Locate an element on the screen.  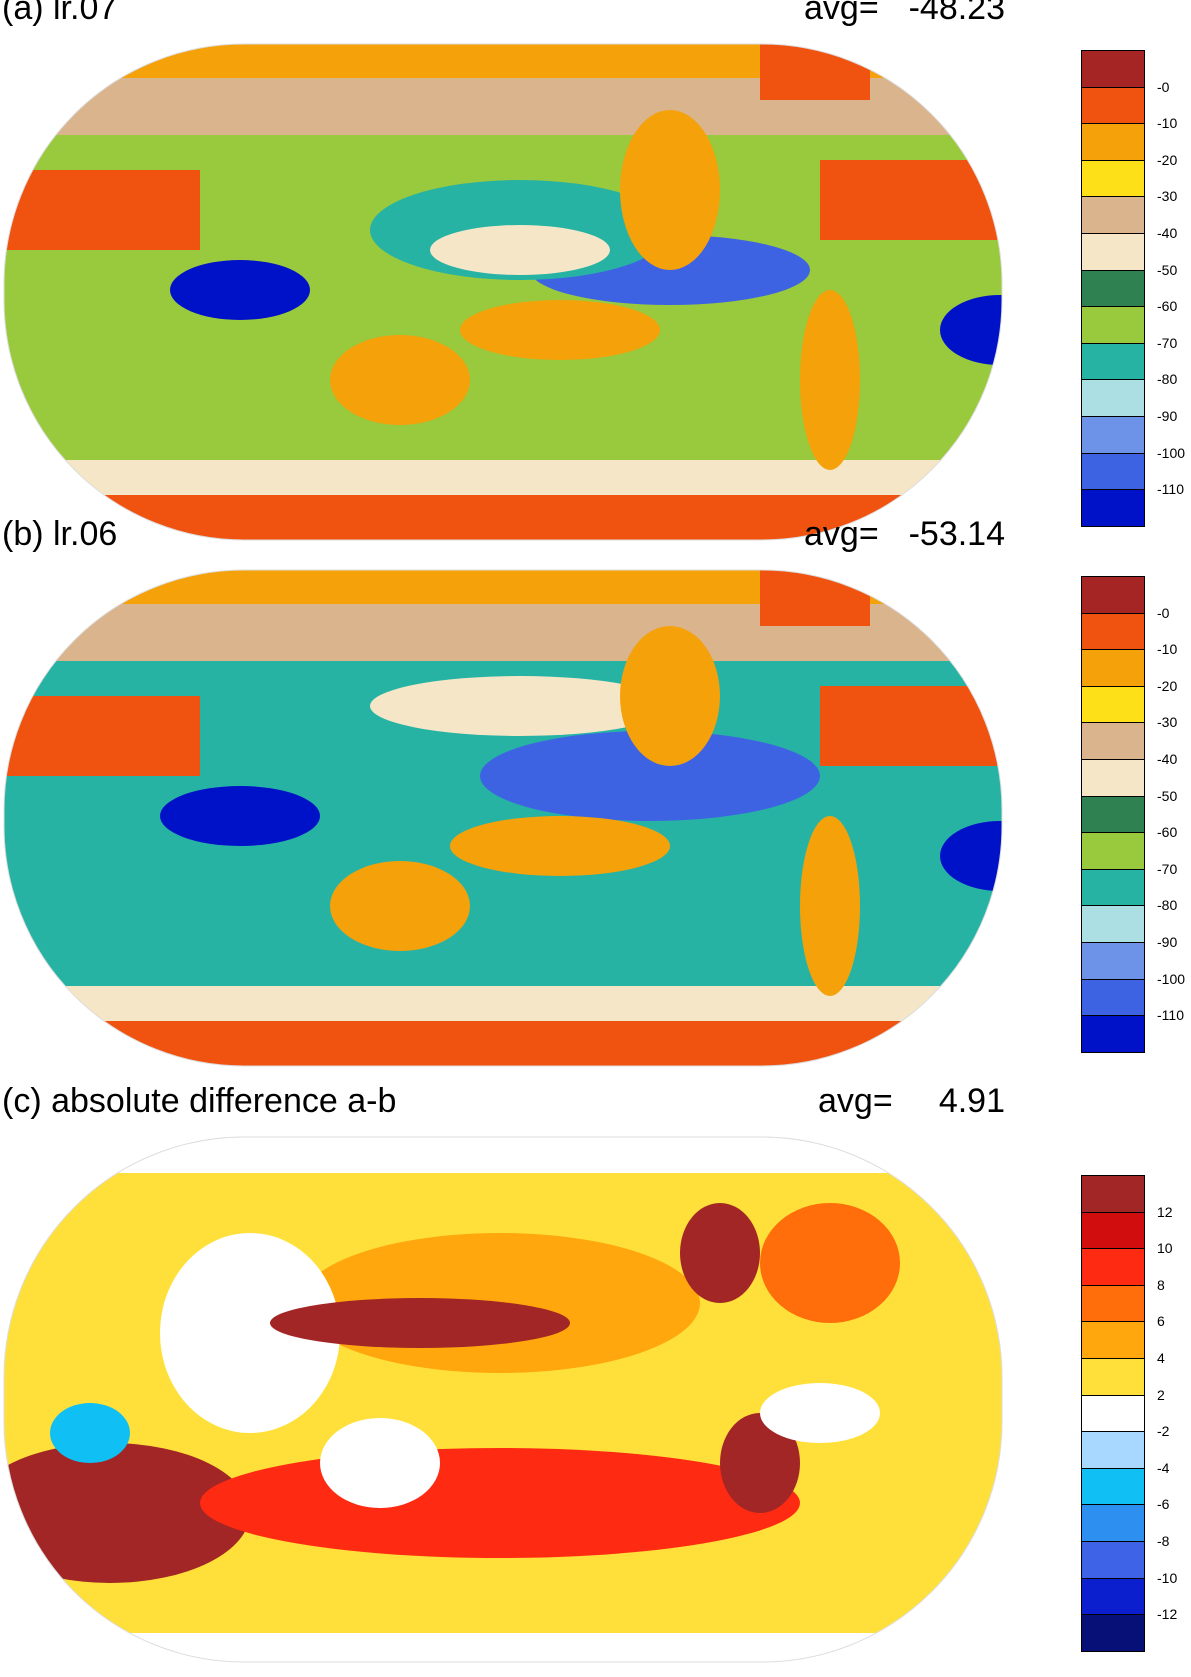
panel-title: (b) lr.06 is located at coordinates (60, 534).